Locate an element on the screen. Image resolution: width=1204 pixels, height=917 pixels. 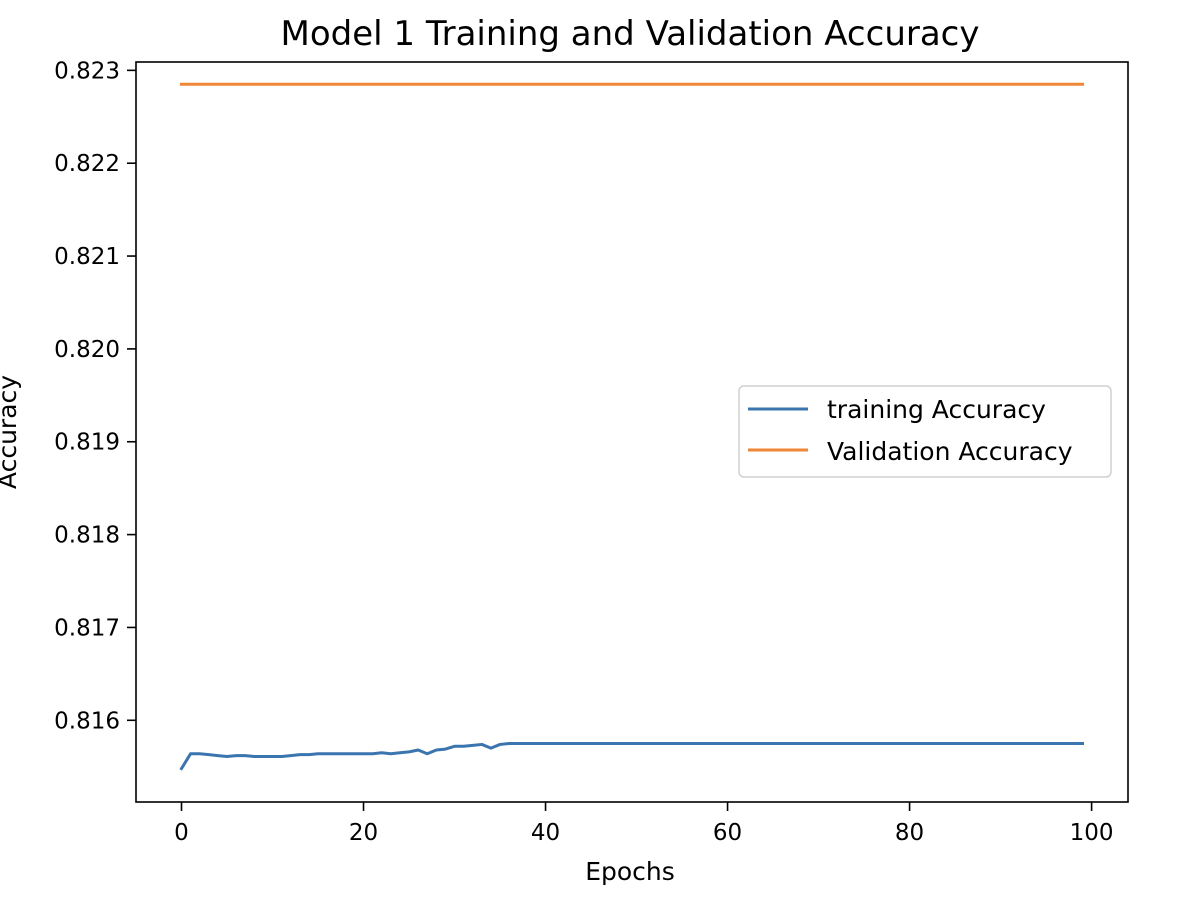
legend-box is located at coordinates (925, 431).